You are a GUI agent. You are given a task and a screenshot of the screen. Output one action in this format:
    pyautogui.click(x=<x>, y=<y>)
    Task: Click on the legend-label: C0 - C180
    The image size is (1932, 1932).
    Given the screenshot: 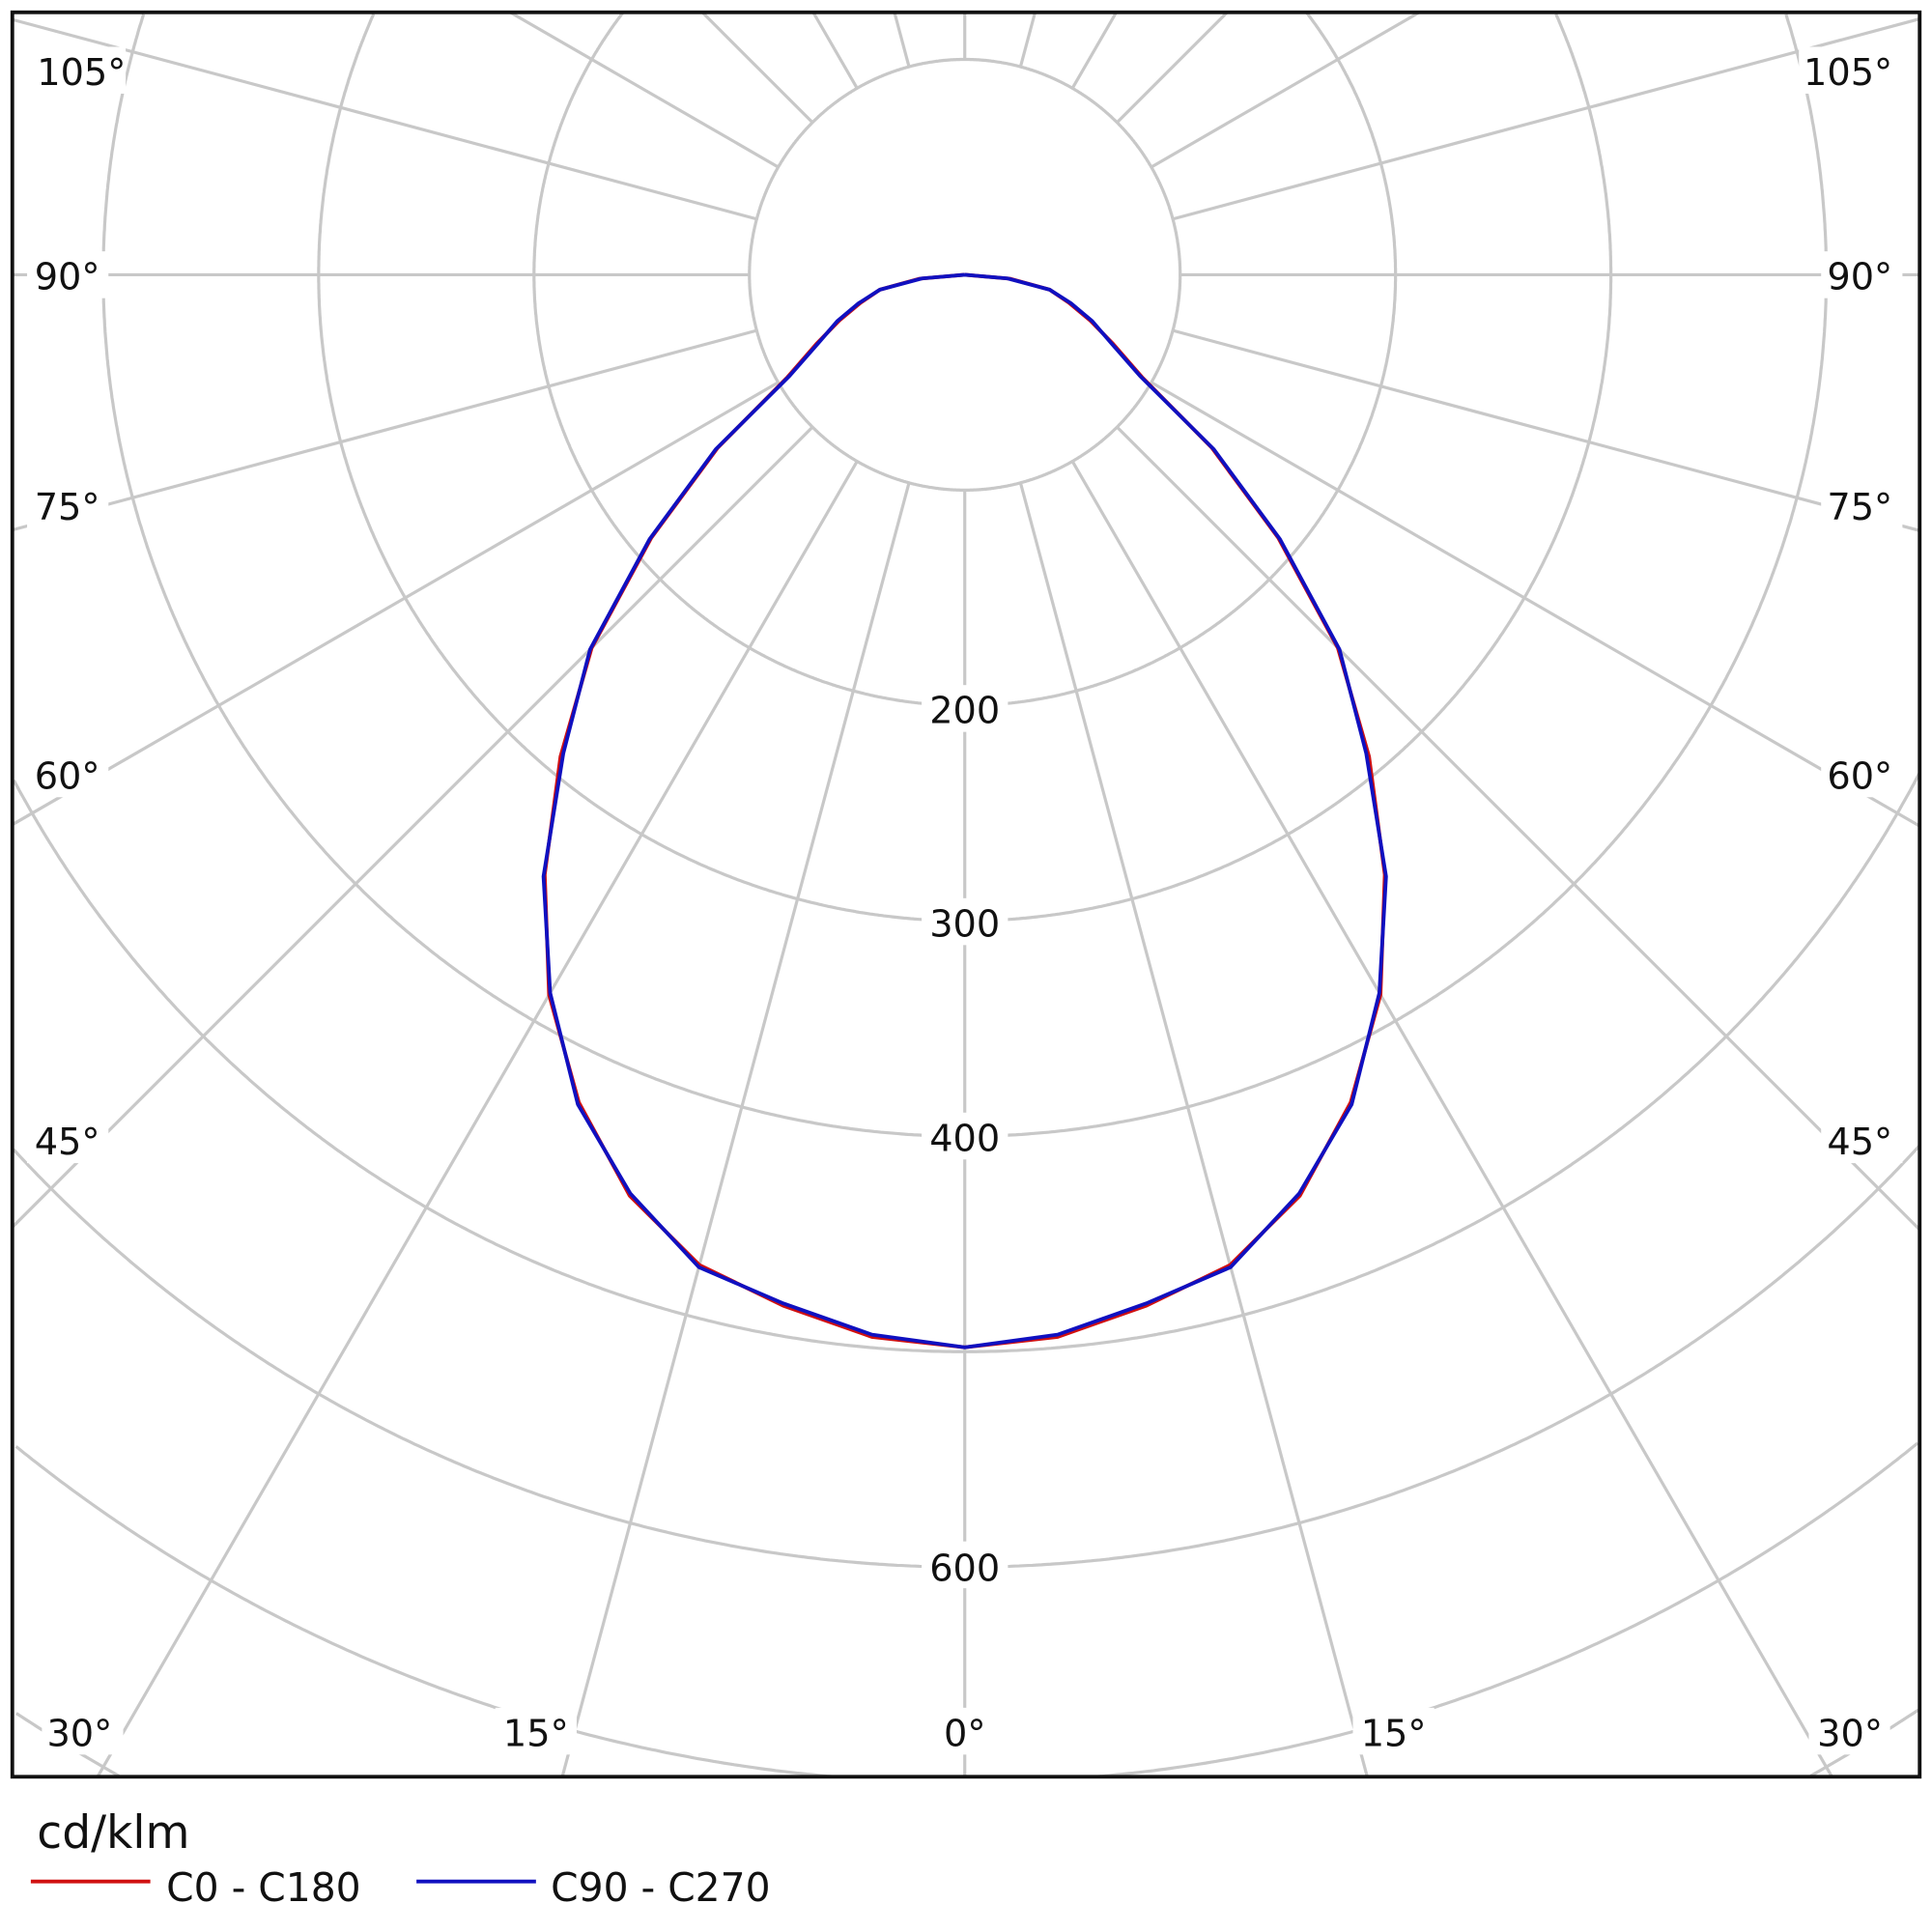 What is the action you would take?
    pyautogui.click(x=263, y=1887)
    